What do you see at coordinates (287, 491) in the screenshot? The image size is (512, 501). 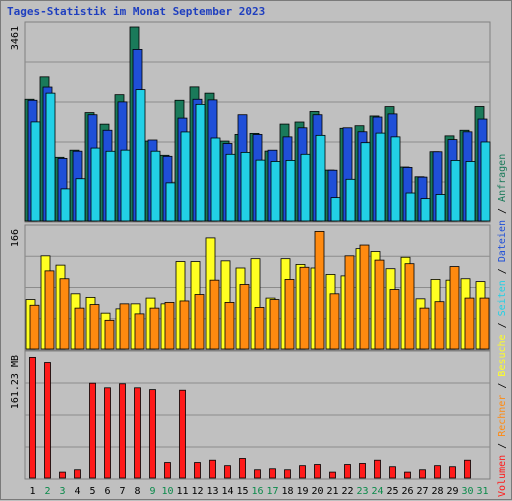 I see `x-tick-label-18: 18` at bounding box center [287, 491].